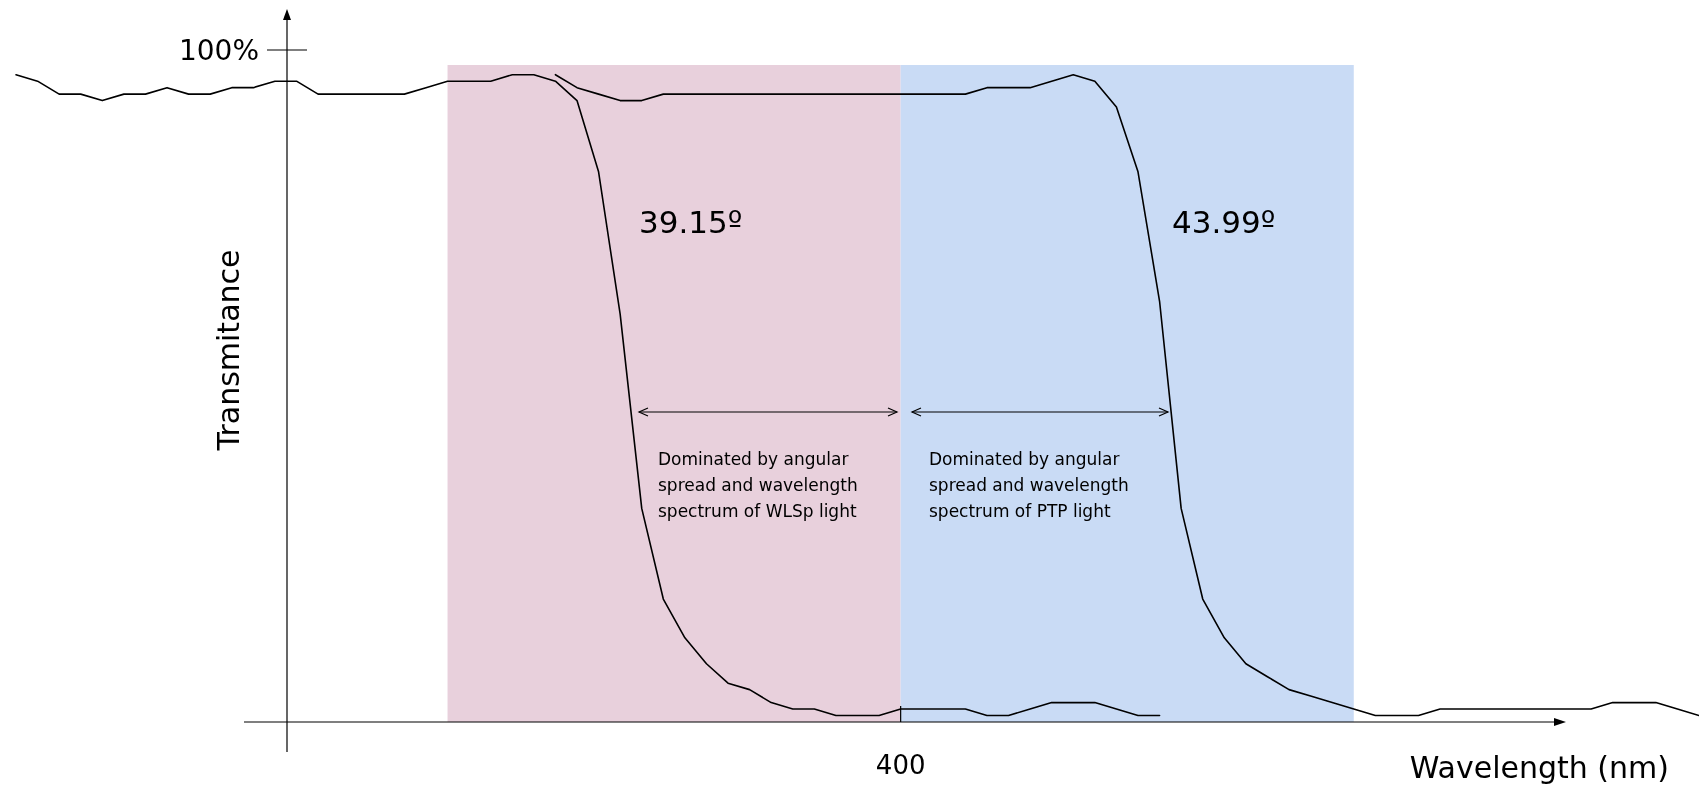 This screenshot has width=1699, height=791. I want to click on annotation: 39.15º, so click(691, 222).